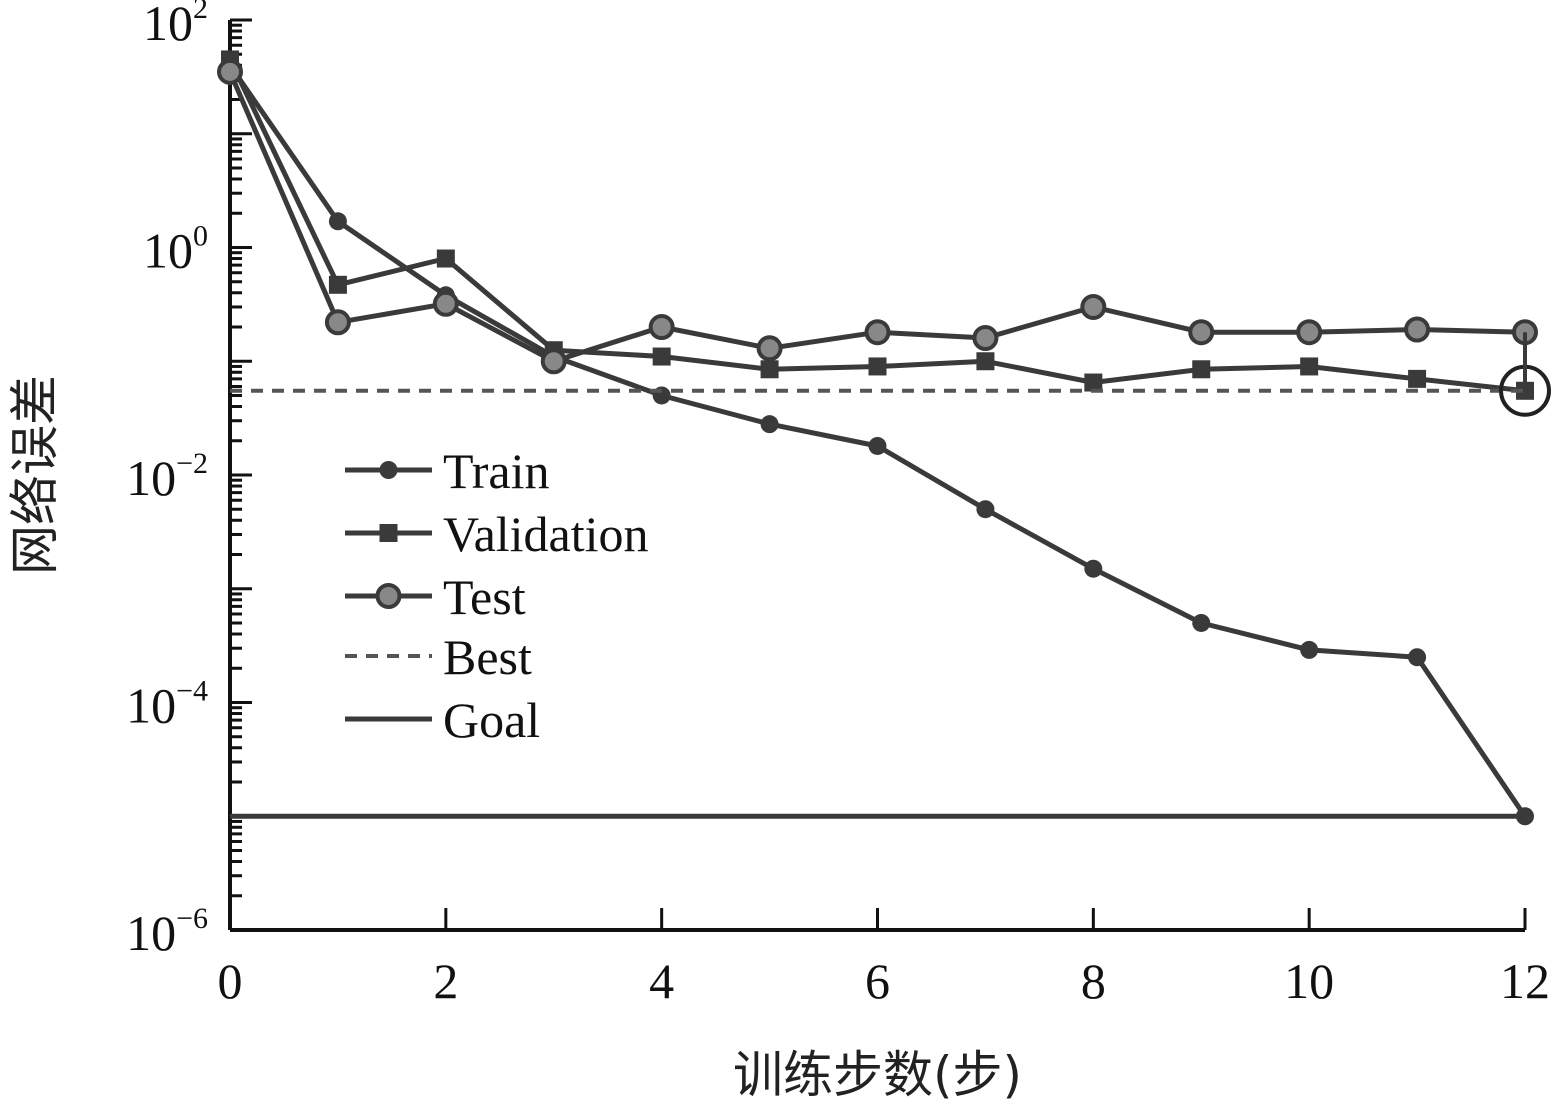  Describe the element at coordinates (661, 981) in the screenshot. I see `x-tick-label: 4` at that location.